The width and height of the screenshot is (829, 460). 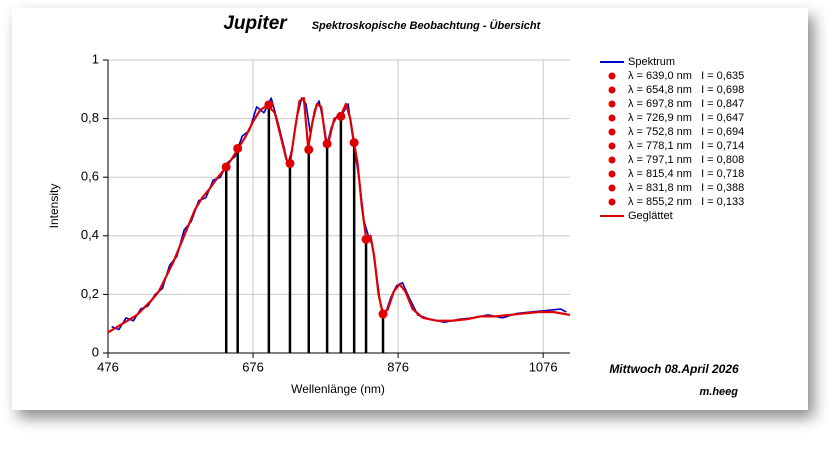 I want to click on legend-label: λ = 752,8 nm I = 0,694, so click(x=686, y=132).